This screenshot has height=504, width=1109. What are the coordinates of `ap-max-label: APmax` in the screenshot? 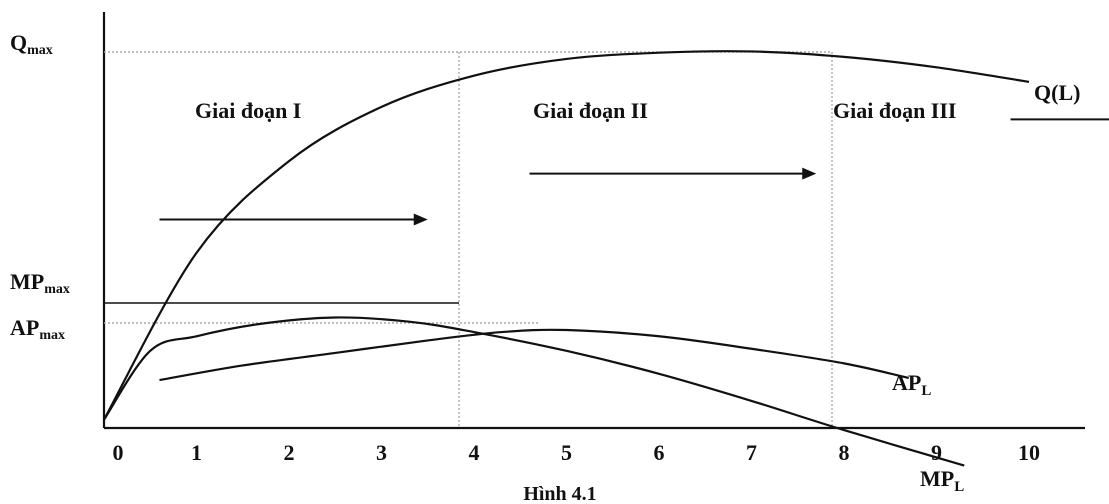 It's located at (37, 329).